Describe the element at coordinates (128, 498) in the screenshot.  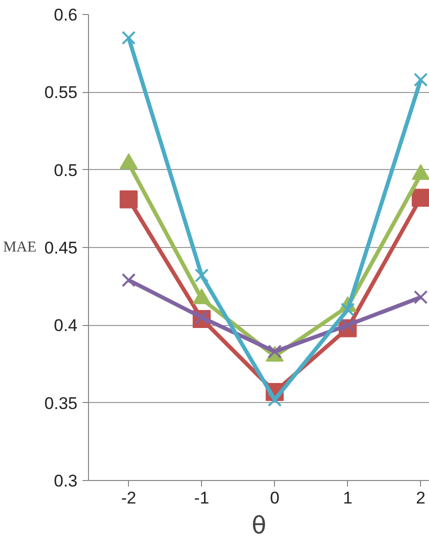
I see `x-tick-label: -2` at that location.